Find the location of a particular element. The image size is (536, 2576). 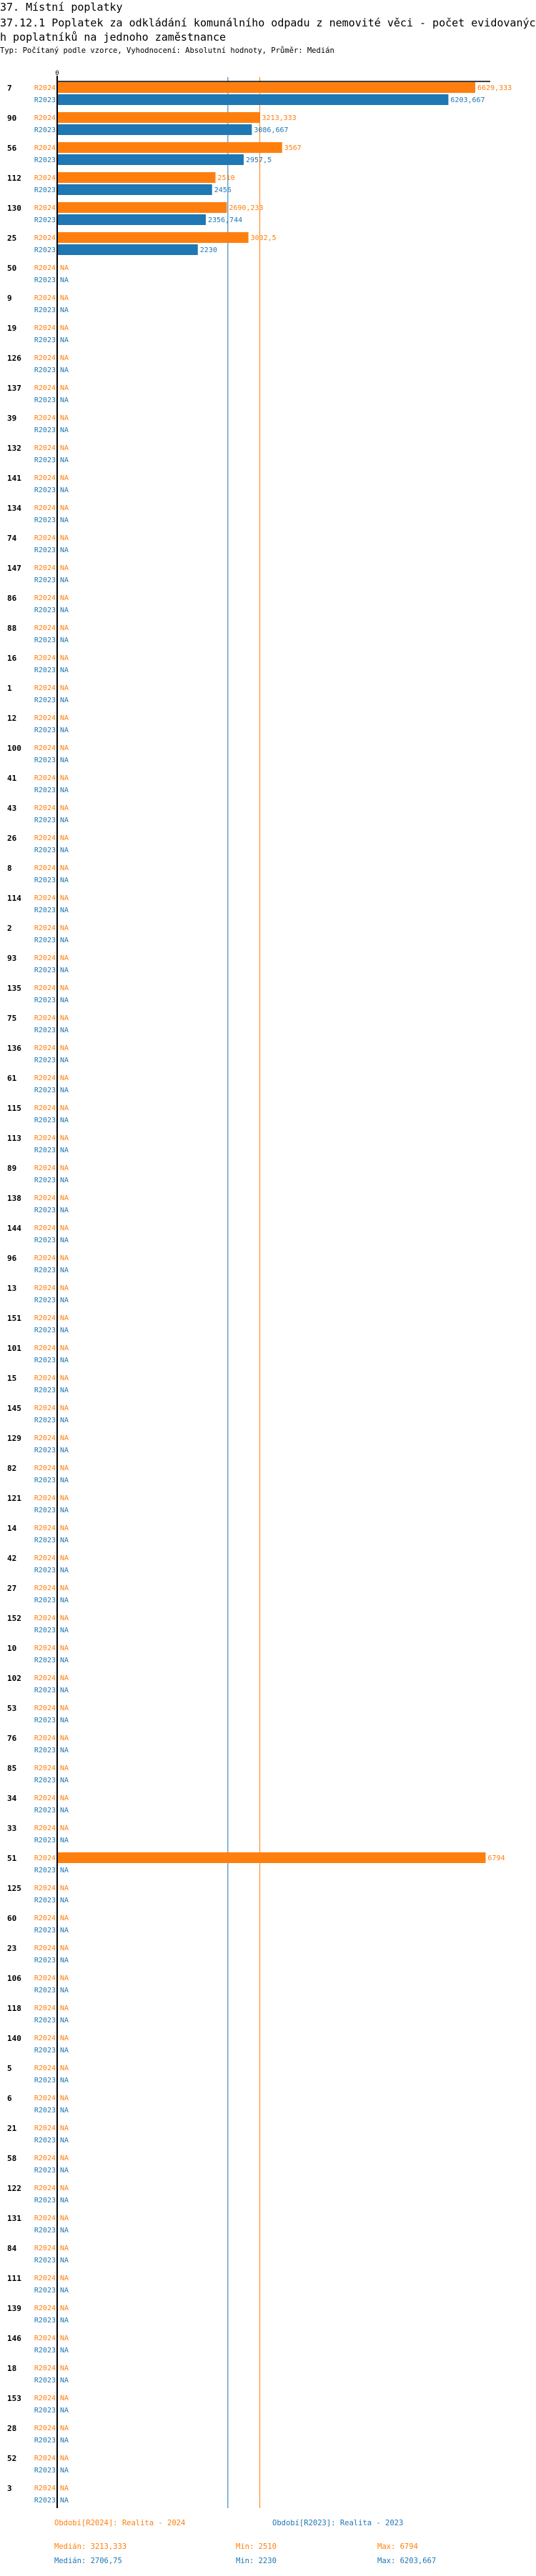

category-label: 9 is located at coordinates (9, 299).